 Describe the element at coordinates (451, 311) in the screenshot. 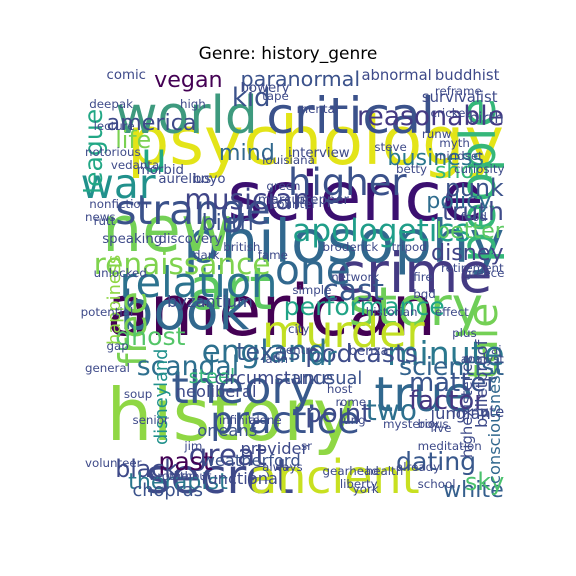

I see `word: effect` at that location.